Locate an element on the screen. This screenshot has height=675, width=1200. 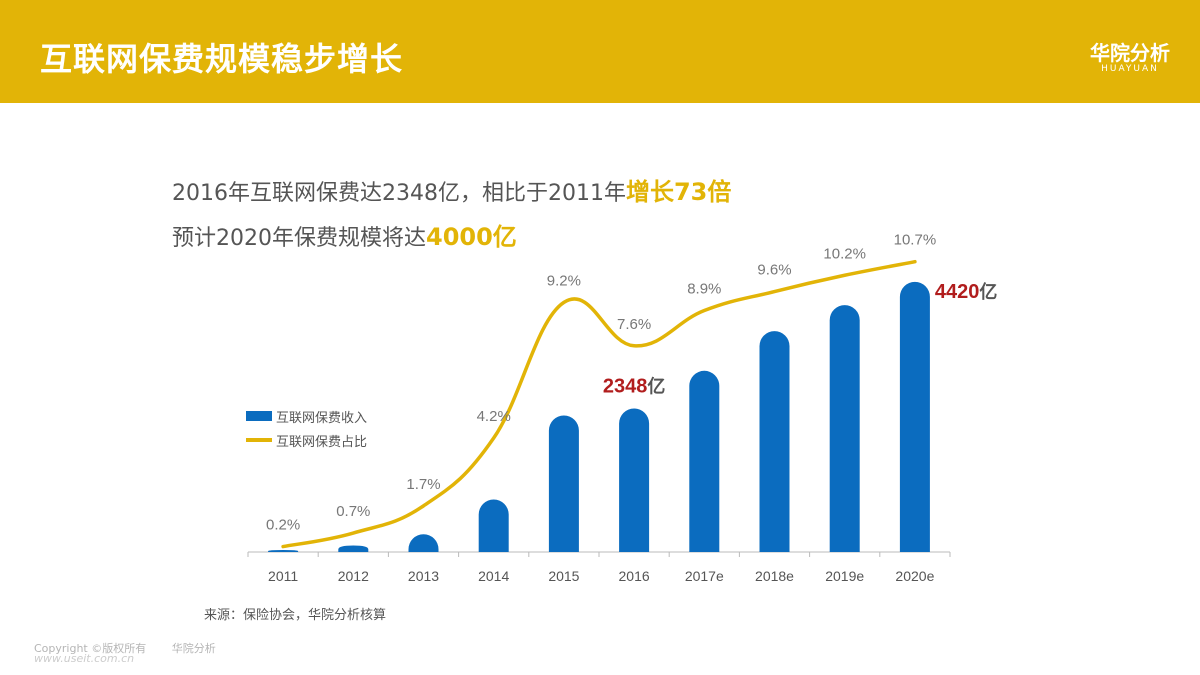
x-tick-label-2013: 2013 is located at coordinates (423, 576).